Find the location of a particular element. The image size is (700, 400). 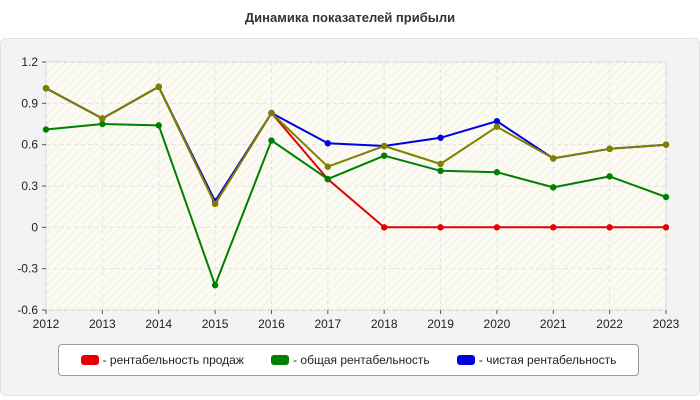

y-tick-label: 0.3 is located at coordinates (29, 186).